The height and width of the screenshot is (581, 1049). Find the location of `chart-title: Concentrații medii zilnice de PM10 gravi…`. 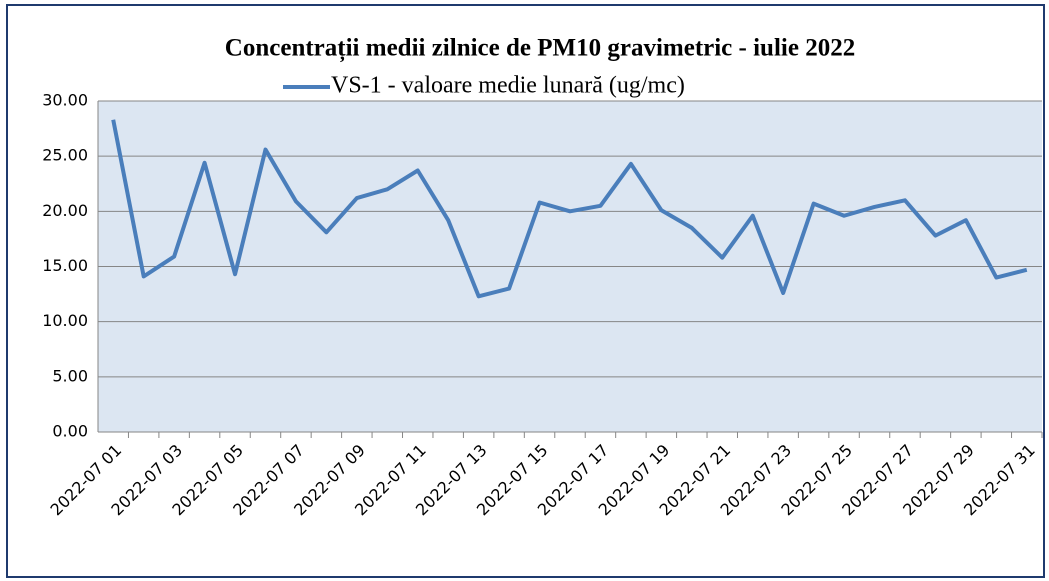

chart-title: Concentrații medii zilnice de PM10 gravi… is located at coordinates (540, 49).